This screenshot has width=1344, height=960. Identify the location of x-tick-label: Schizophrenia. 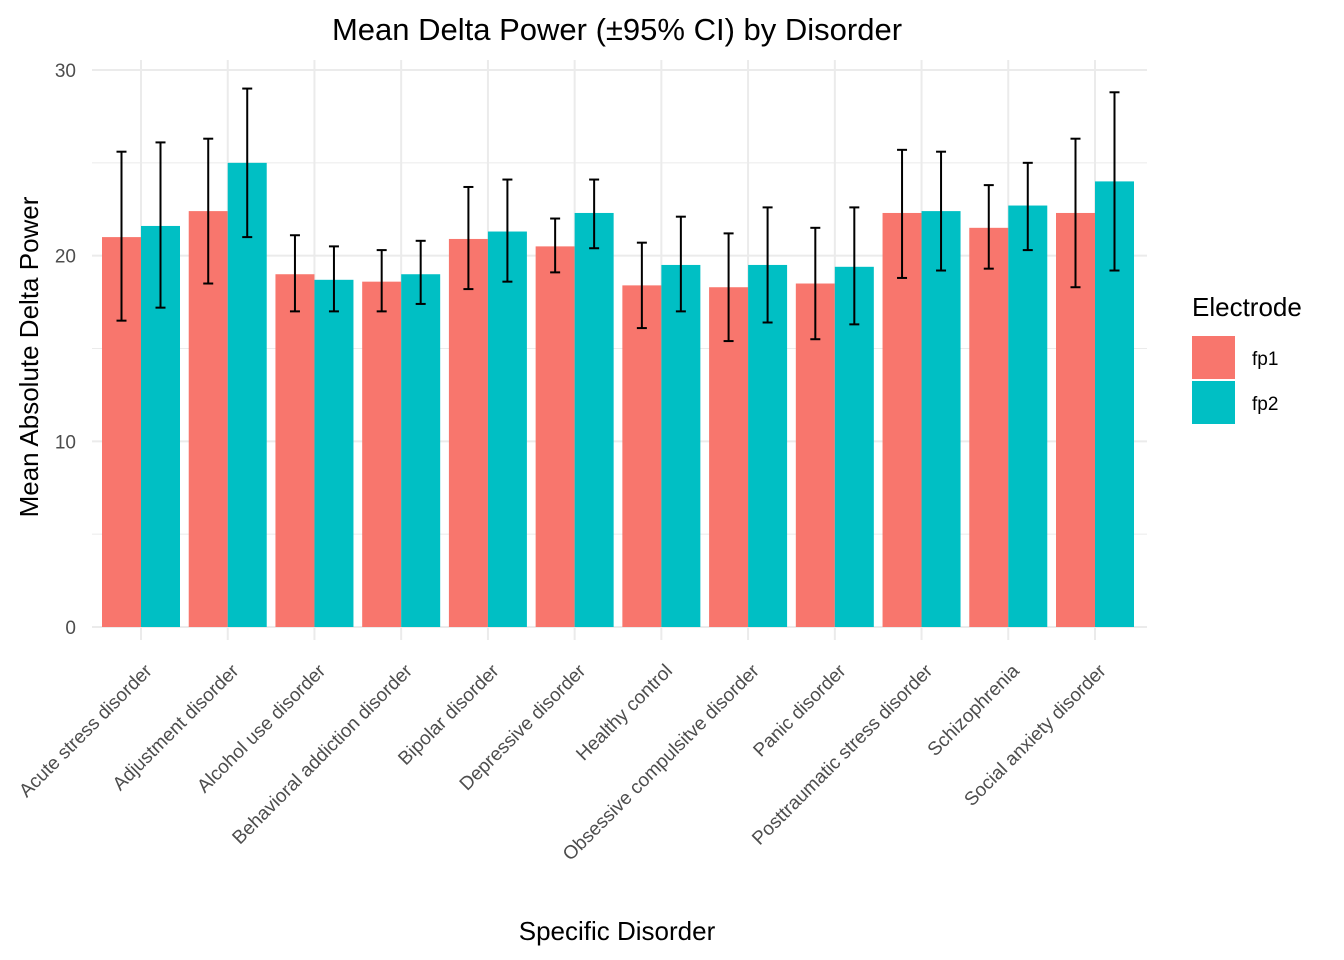
(974, 710).